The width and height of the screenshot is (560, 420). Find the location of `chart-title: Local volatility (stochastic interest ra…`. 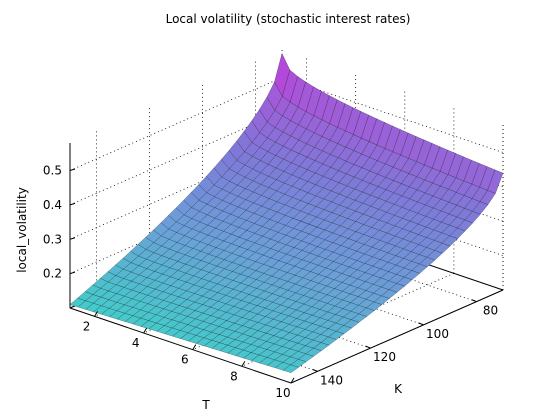

chart-title: Local volatility (stochastic interest ra… is located at coordinates (288, 19).